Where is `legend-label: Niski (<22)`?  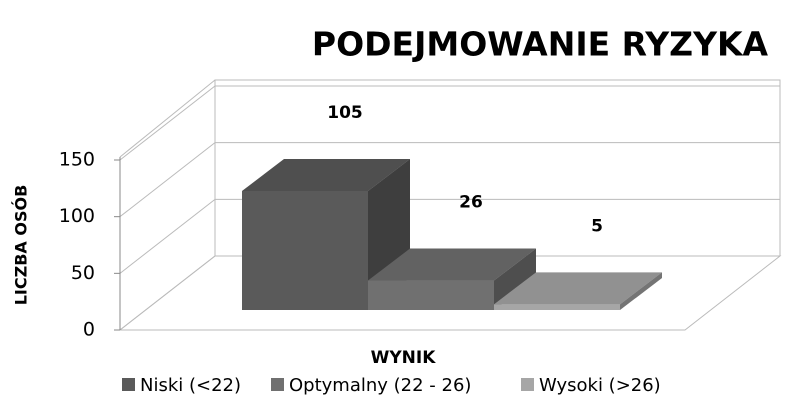
legend-label: Niski (<22) is located at coordinates (190, 385).